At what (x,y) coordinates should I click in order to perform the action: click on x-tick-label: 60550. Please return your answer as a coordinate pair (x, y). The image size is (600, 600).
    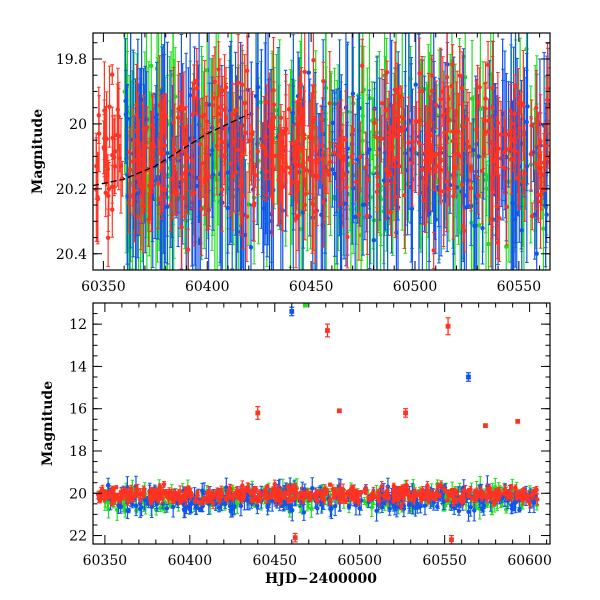
    Looking at the image, I should click on (519, 287).